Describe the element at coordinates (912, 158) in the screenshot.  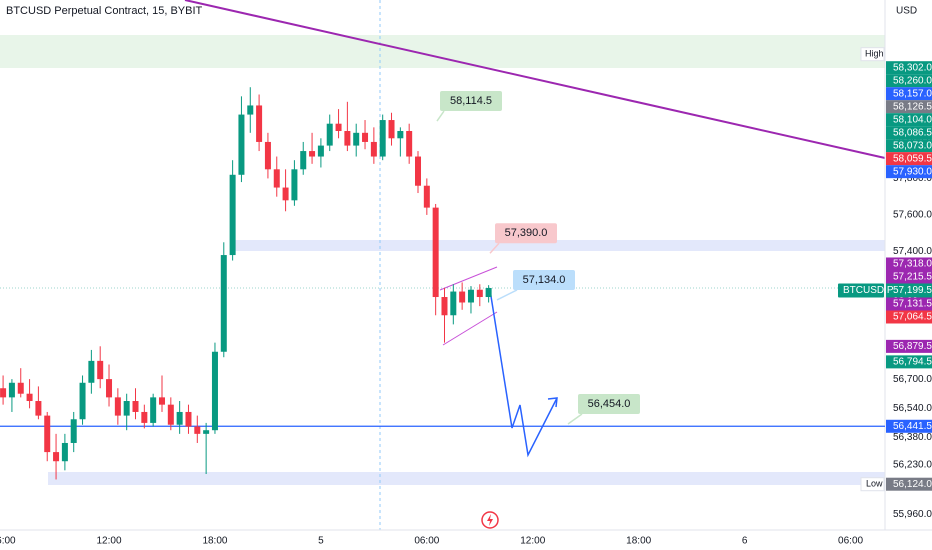
I see `price-tag-label: 58,059.5` at that location.